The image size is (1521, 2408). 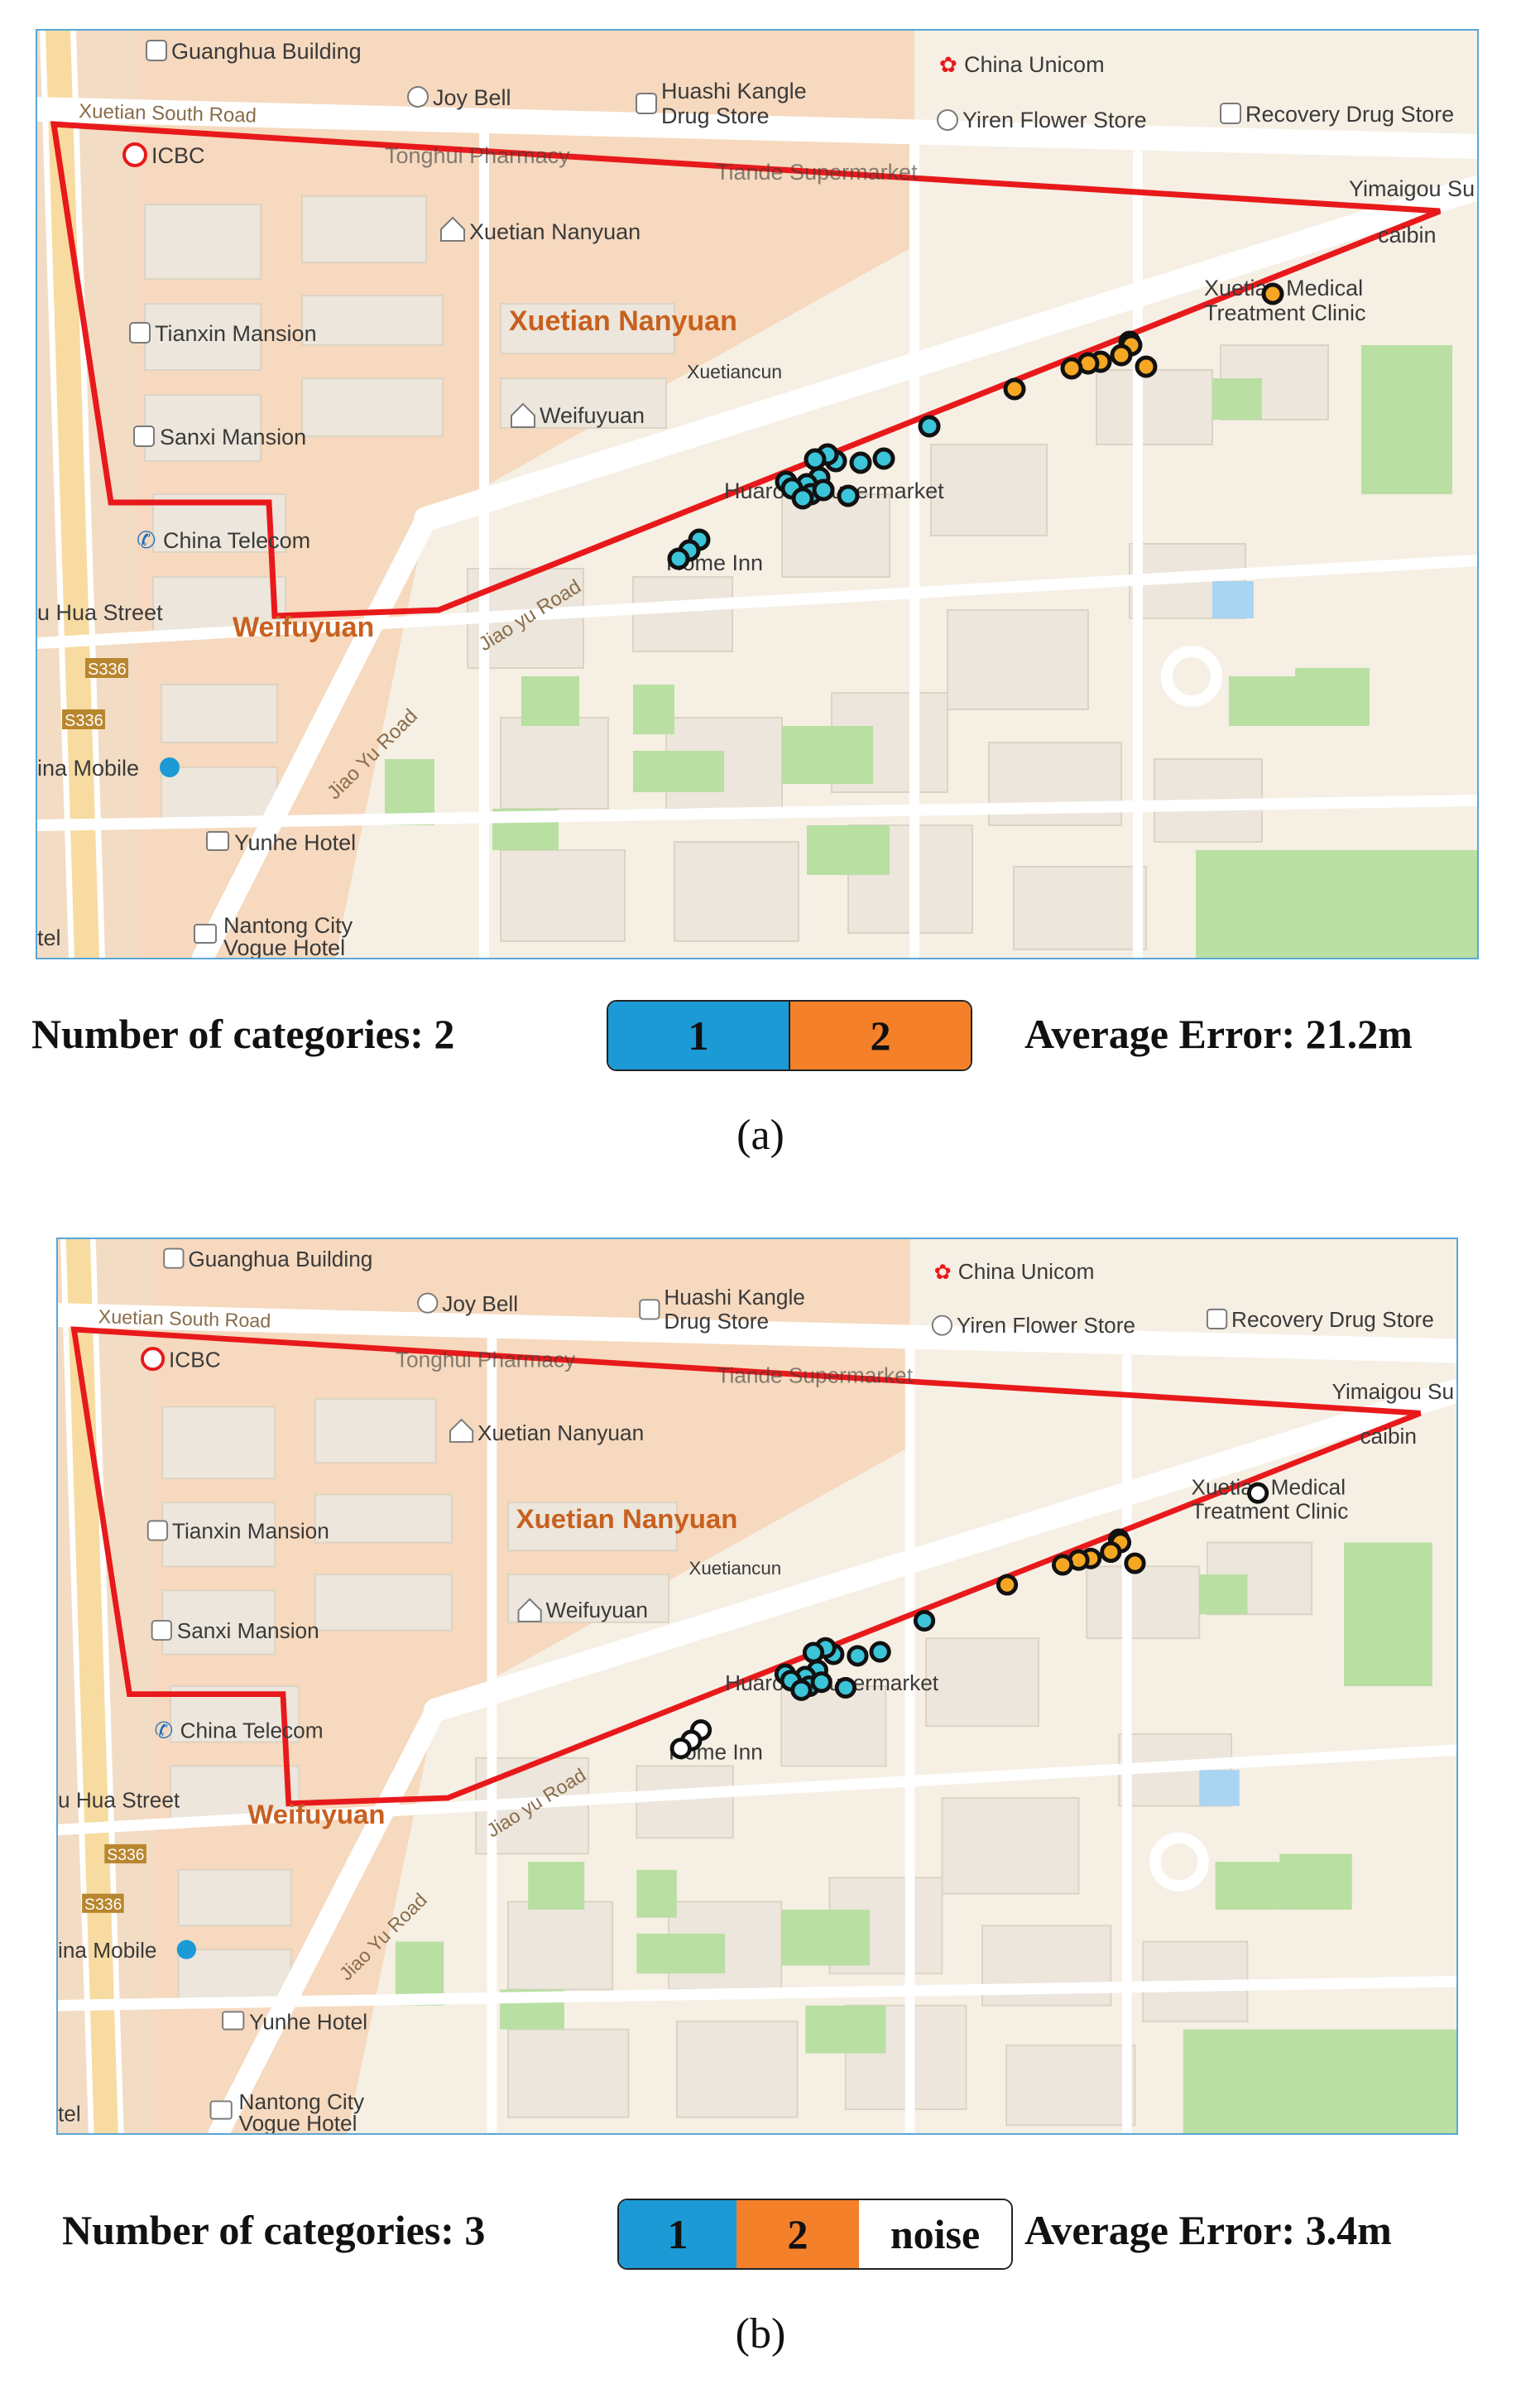 What do you see at coordinates (266, 51) in the screenshot?
I see `label-guanghua: Guanghua Building` at bounding box center [266, 51].